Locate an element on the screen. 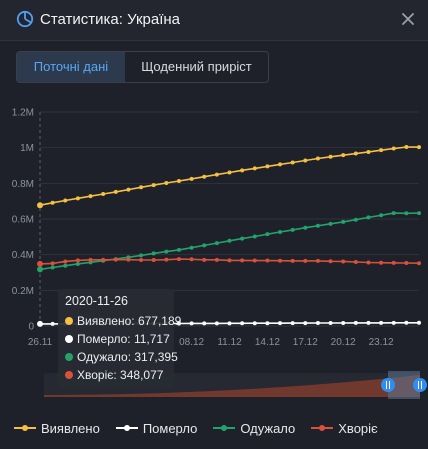 This screenshot has height=449, width=428. x-tick-label: 11.12 is located at coordinates (229, 342).